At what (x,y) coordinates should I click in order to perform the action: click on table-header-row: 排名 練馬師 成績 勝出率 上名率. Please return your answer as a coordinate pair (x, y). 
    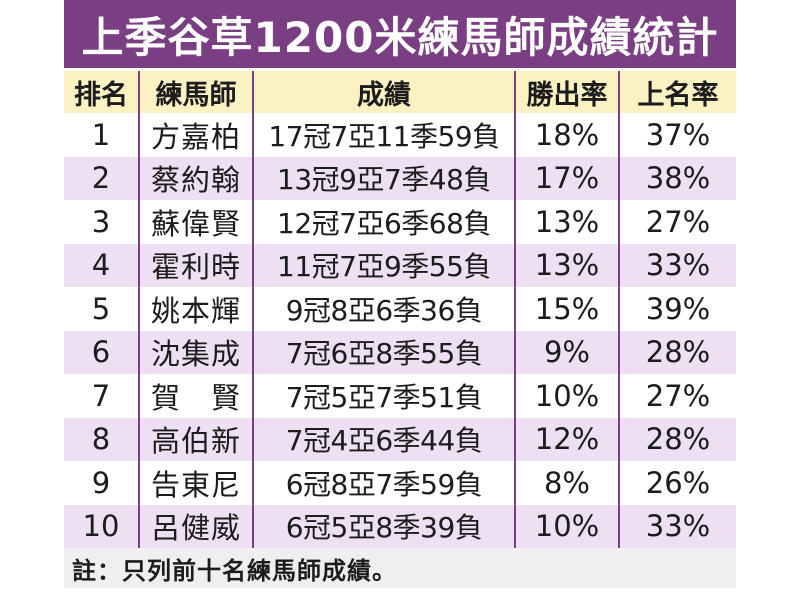
    Looking at the image, I should click on (400, 92).